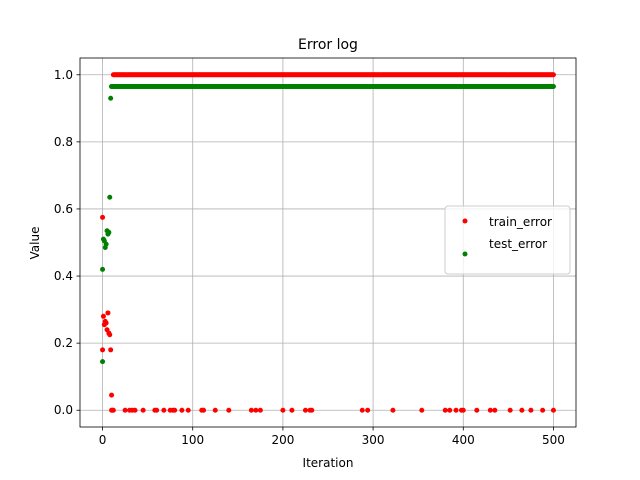 The image size is (640, 480). I want to click on chart-title: Error log, so click(328, 45).